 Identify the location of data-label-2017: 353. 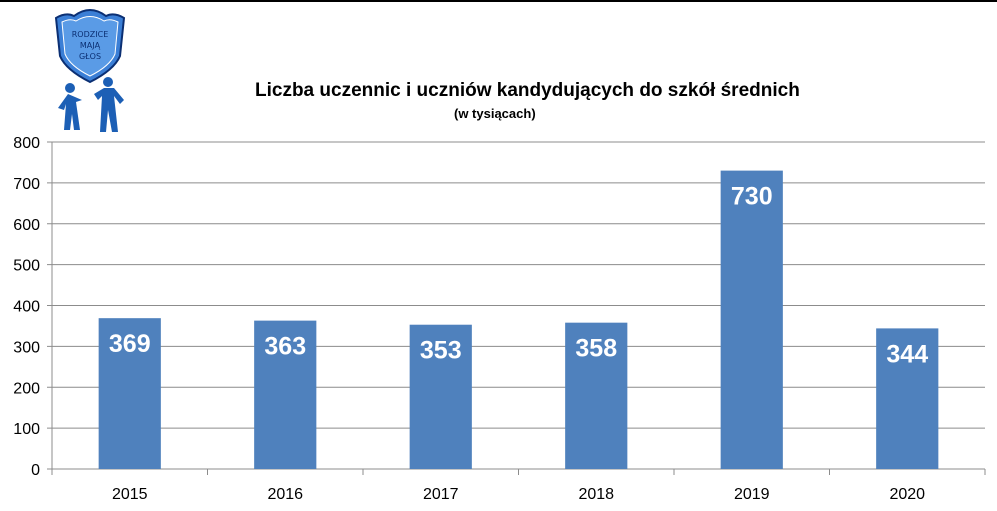
(441, 351).